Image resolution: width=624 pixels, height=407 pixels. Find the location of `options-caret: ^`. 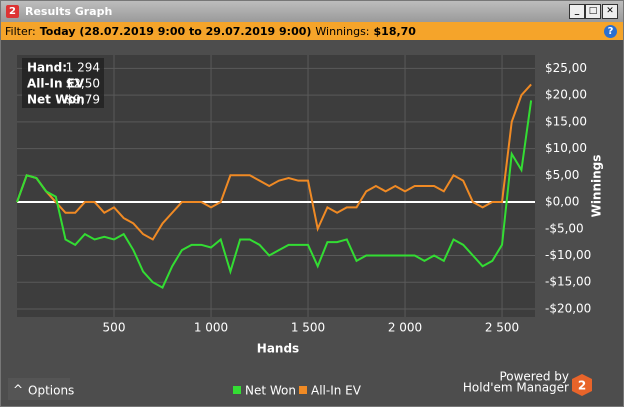

options-caret: ^ is located at coordinates (18, 390).